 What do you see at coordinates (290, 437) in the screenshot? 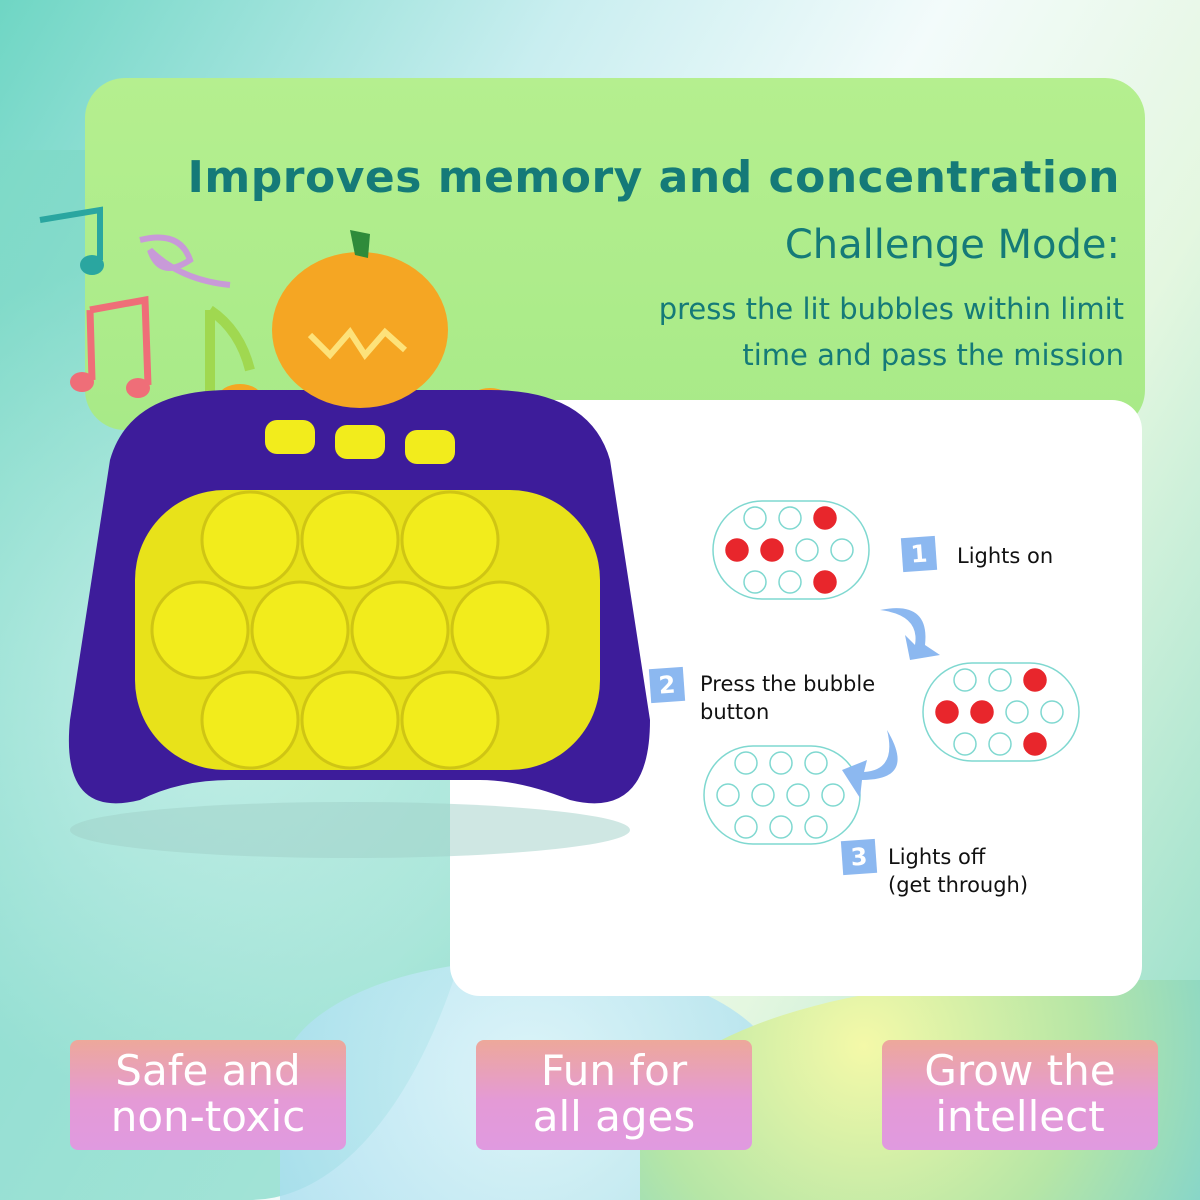
I see `menu-icon` at bounding box center [290, 437].